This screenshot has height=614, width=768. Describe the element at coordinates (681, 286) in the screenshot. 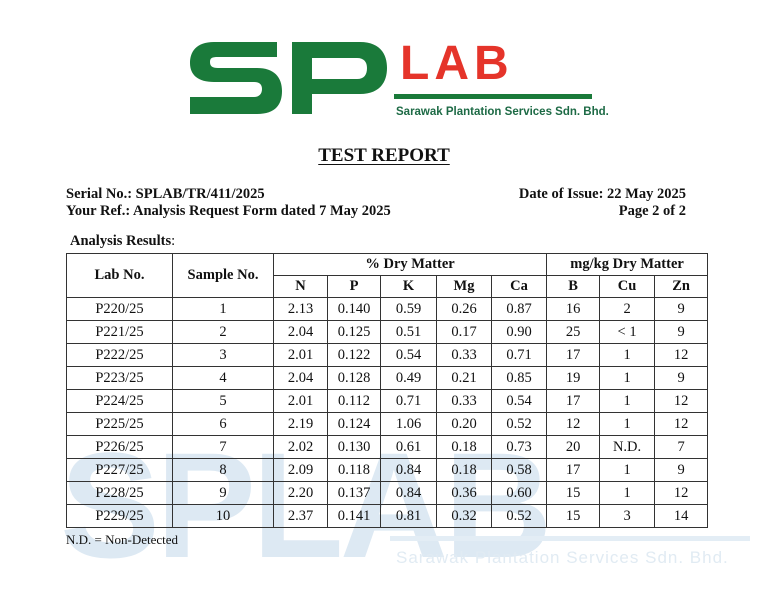

I see `col-zn: Zn` at that location.